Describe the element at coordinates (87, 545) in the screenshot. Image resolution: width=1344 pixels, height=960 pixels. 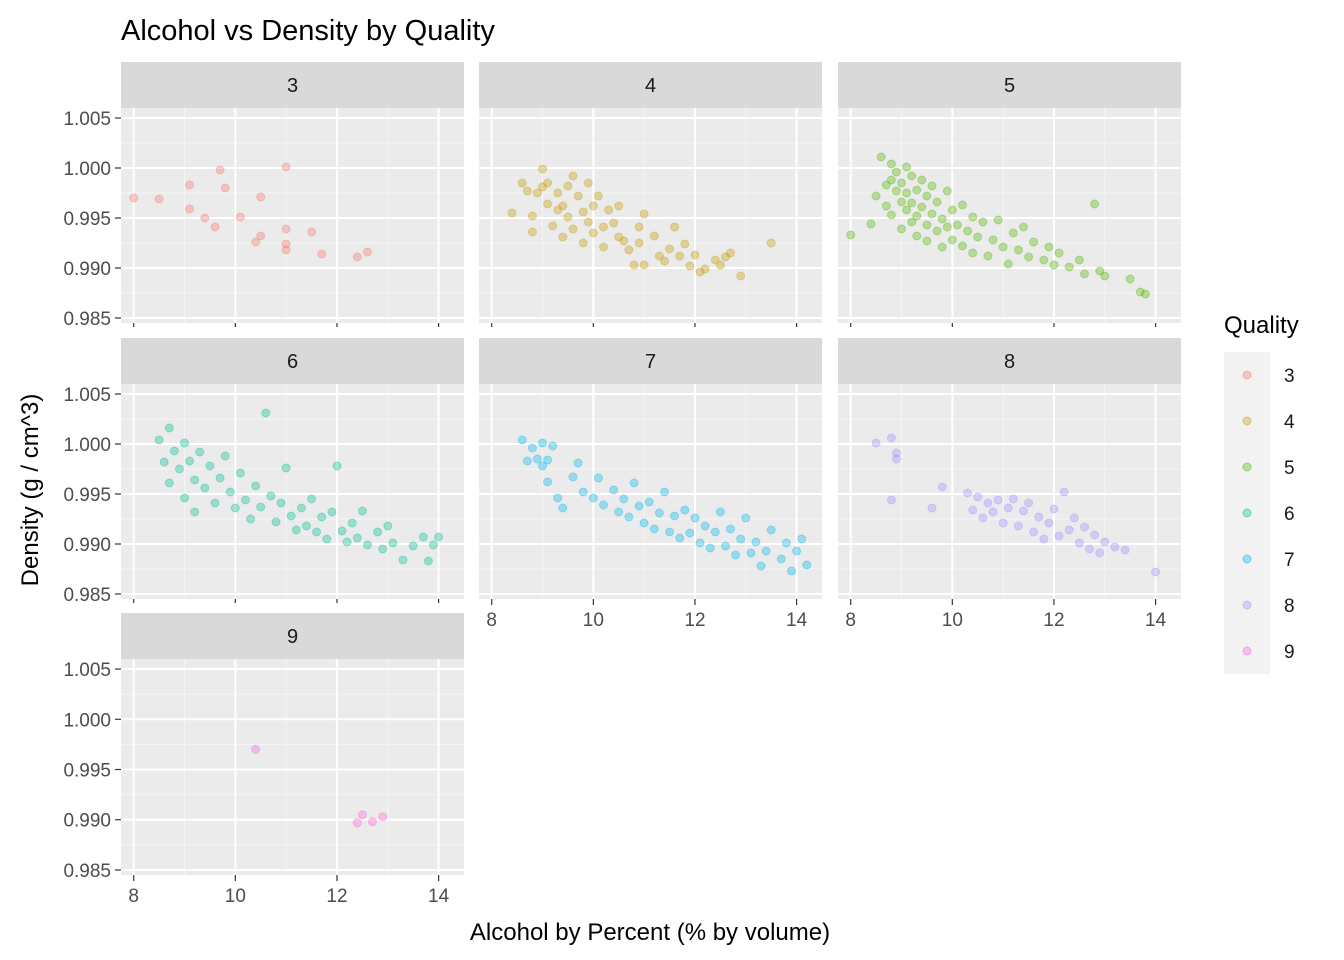
I see `y-tick-label: 0.990` at that location.